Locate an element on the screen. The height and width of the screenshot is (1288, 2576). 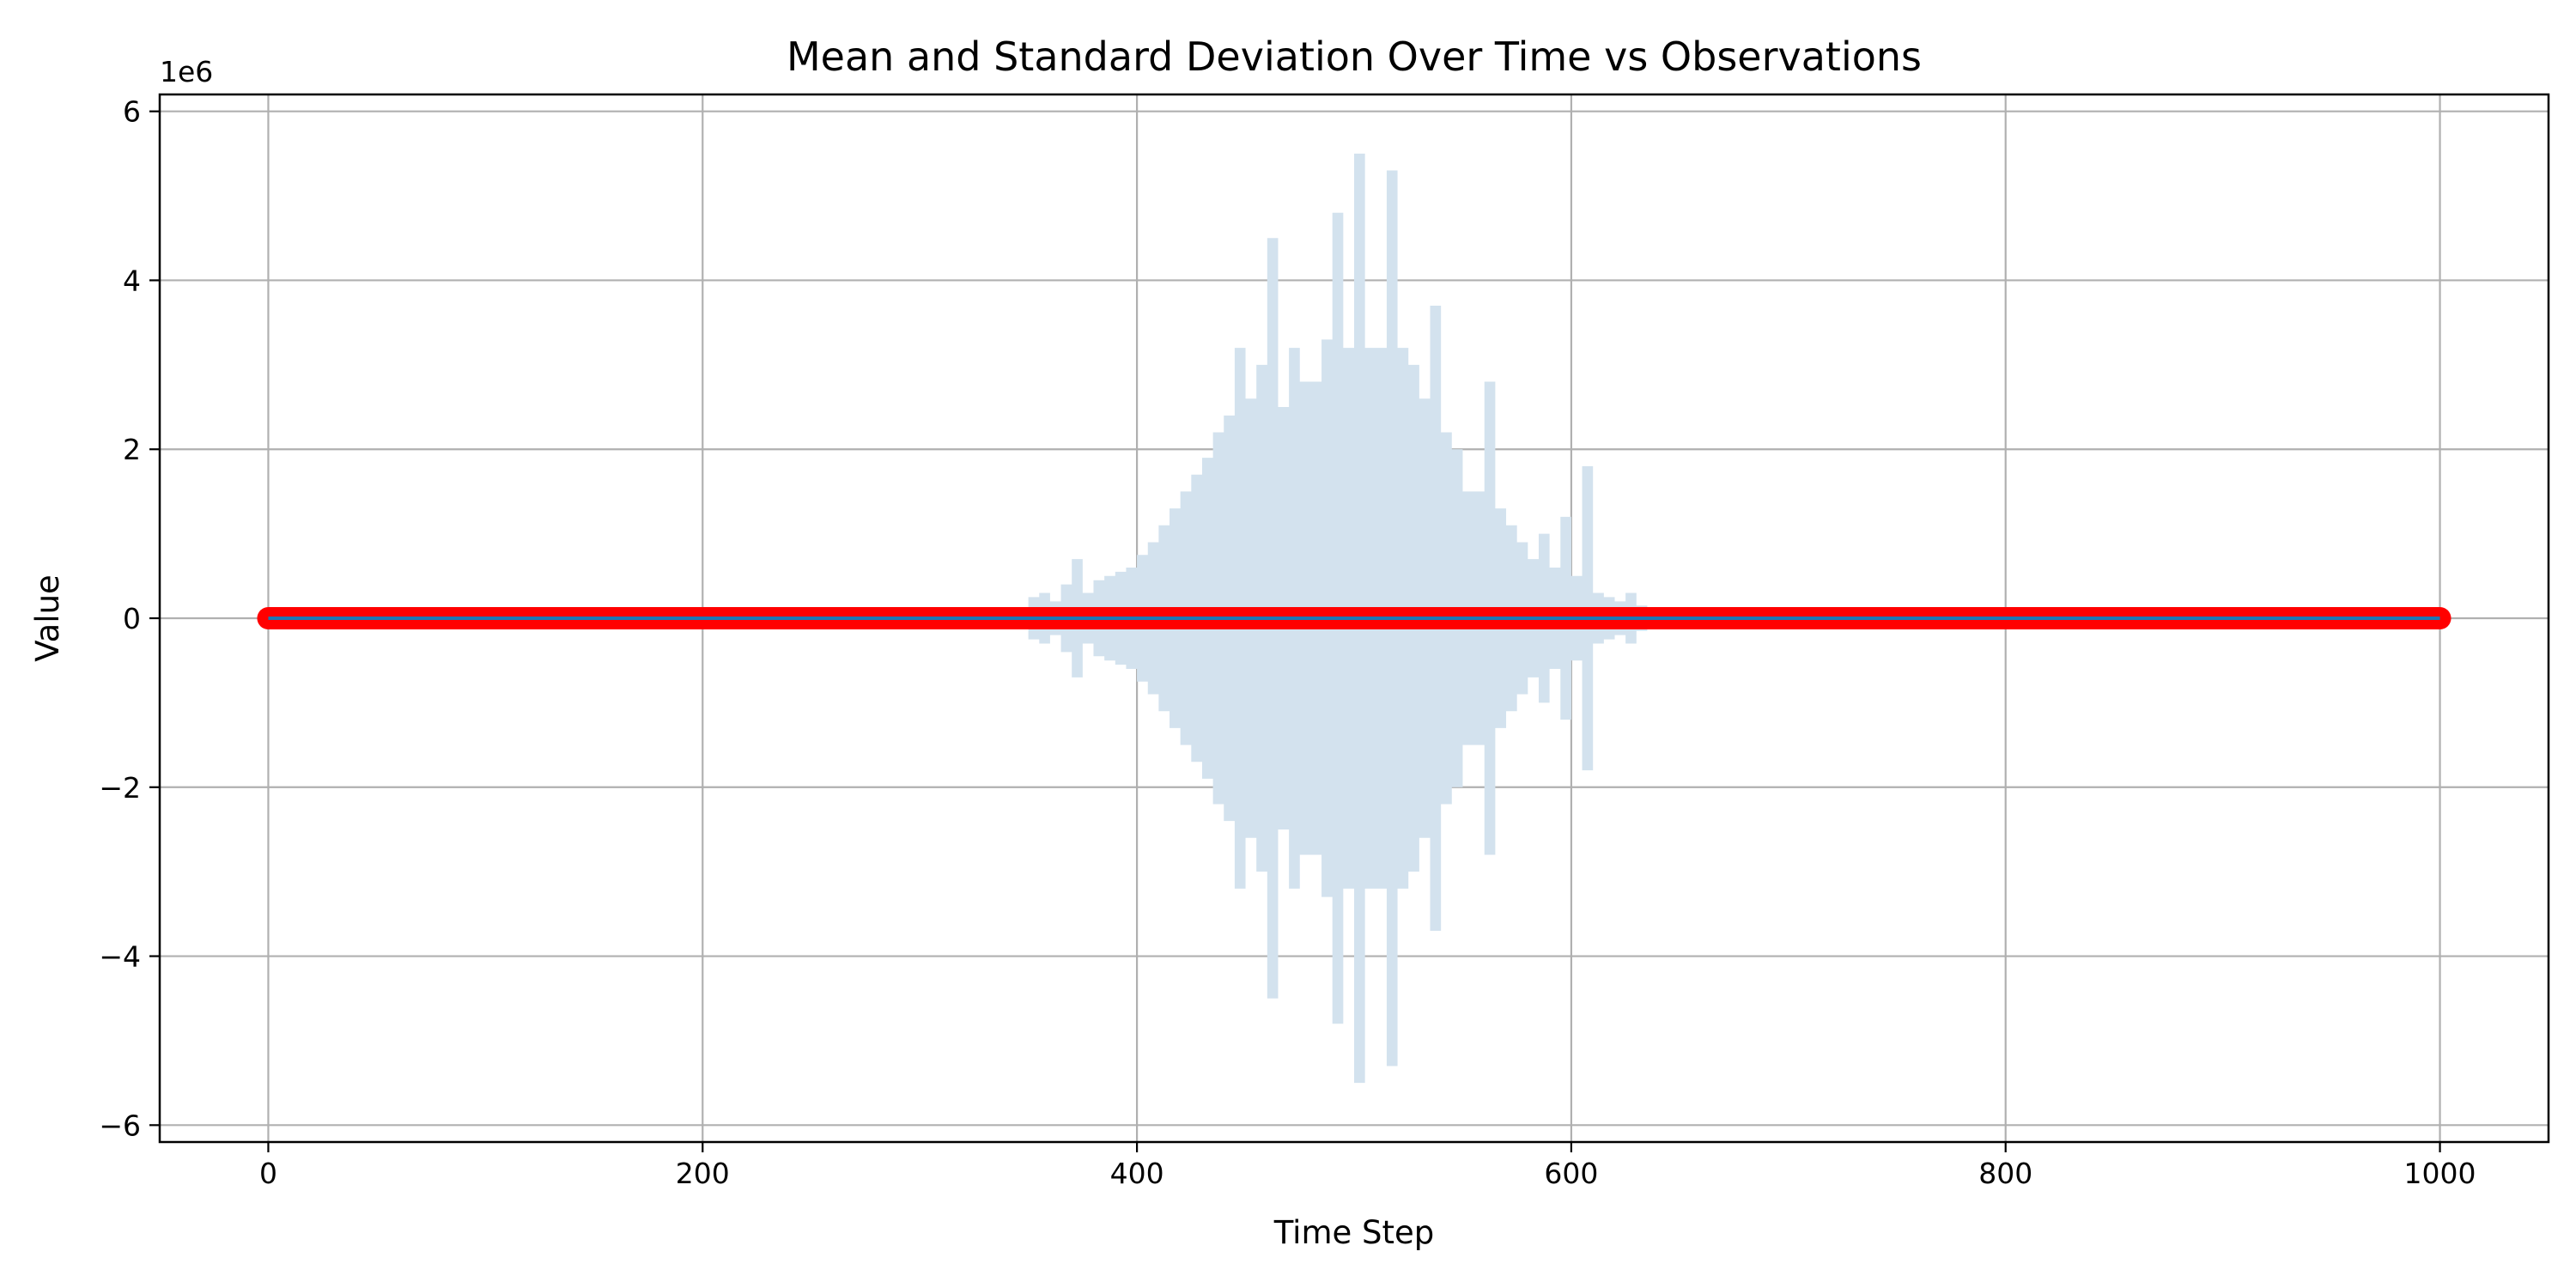
x-tick-label: 0 is located at coordinates (268, 1173).